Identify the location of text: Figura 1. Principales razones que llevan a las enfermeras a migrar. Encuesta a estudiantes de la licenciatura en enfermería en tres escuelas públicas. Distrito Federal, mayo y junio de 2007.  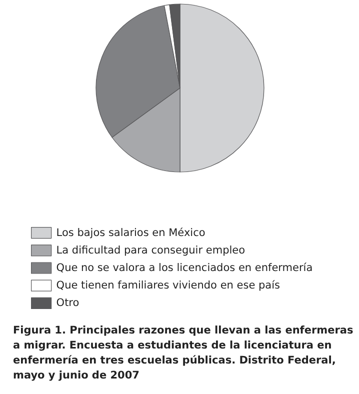
(185, 353).